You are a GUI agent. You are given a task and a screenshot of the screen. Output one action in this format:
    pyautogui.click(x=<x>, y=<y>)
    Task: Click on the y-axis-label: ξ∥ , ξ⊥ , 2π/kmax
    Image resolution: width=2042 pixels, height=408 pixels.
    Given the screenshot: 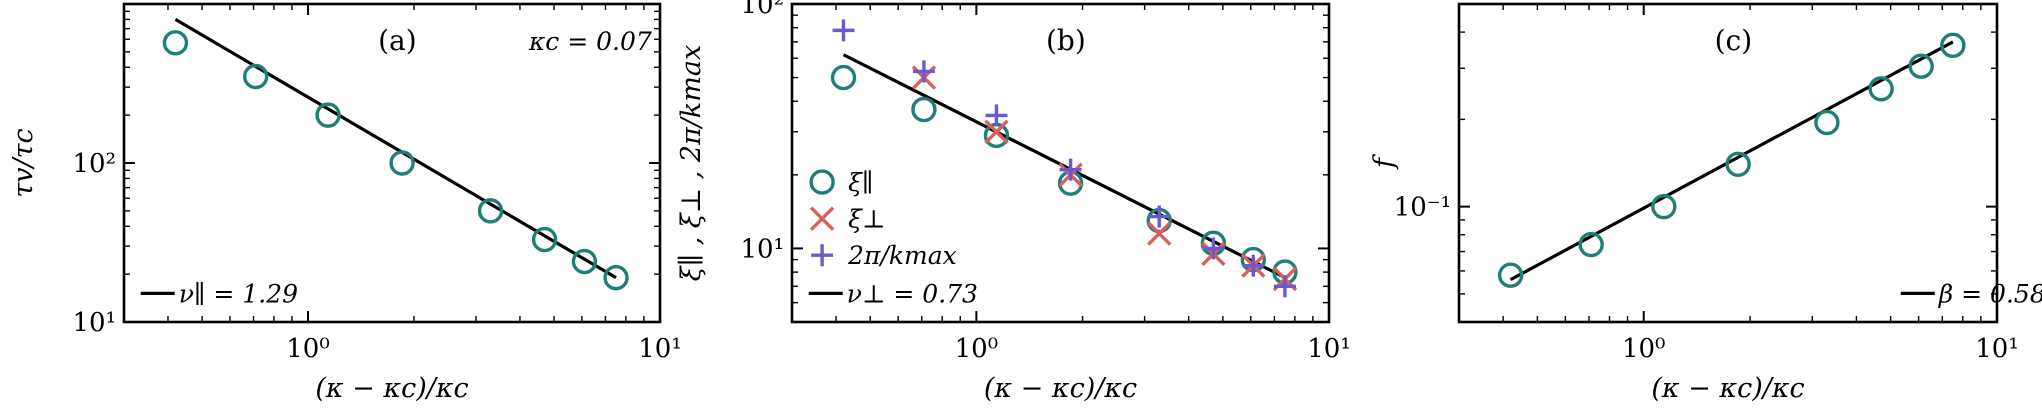 What is the action you would take?
    pyautogui.click(x=691, y=163)
    